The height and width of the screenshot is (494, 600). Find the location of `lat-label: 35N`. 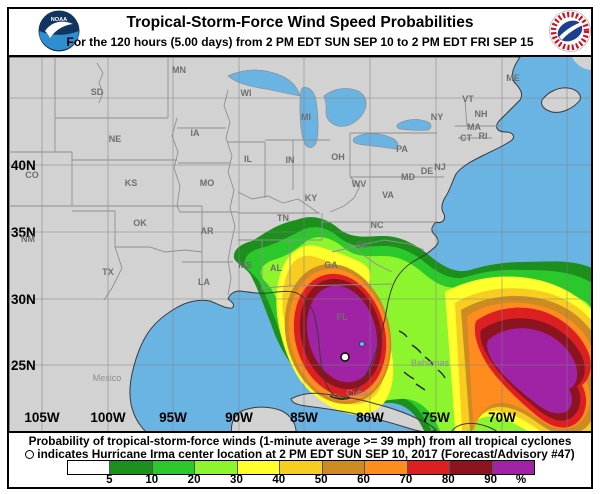

lat-label: 35N is located at coordinates (23, 232).